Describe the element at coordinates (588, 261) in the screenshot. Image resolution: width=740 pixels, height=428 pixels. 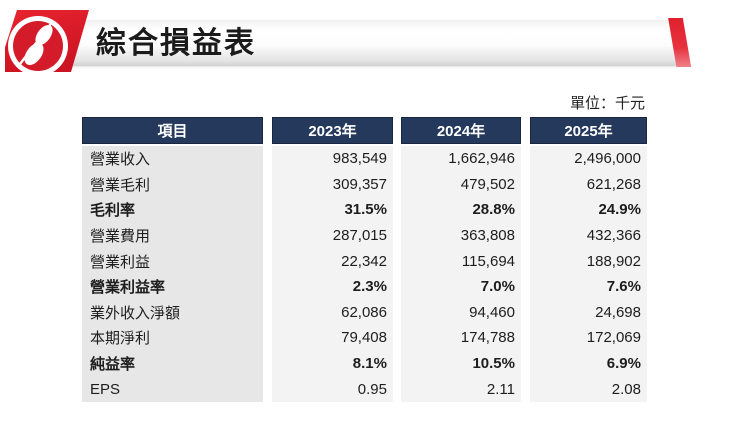
I see `value-2025: 188,902` at that location.